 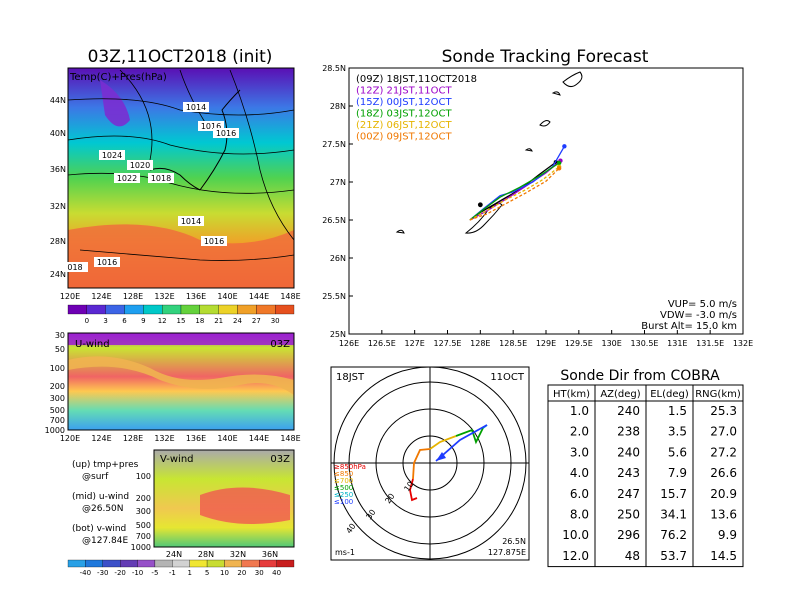 I want to click on temp-colorbar-tick: 15, so click(x=181, y=321).